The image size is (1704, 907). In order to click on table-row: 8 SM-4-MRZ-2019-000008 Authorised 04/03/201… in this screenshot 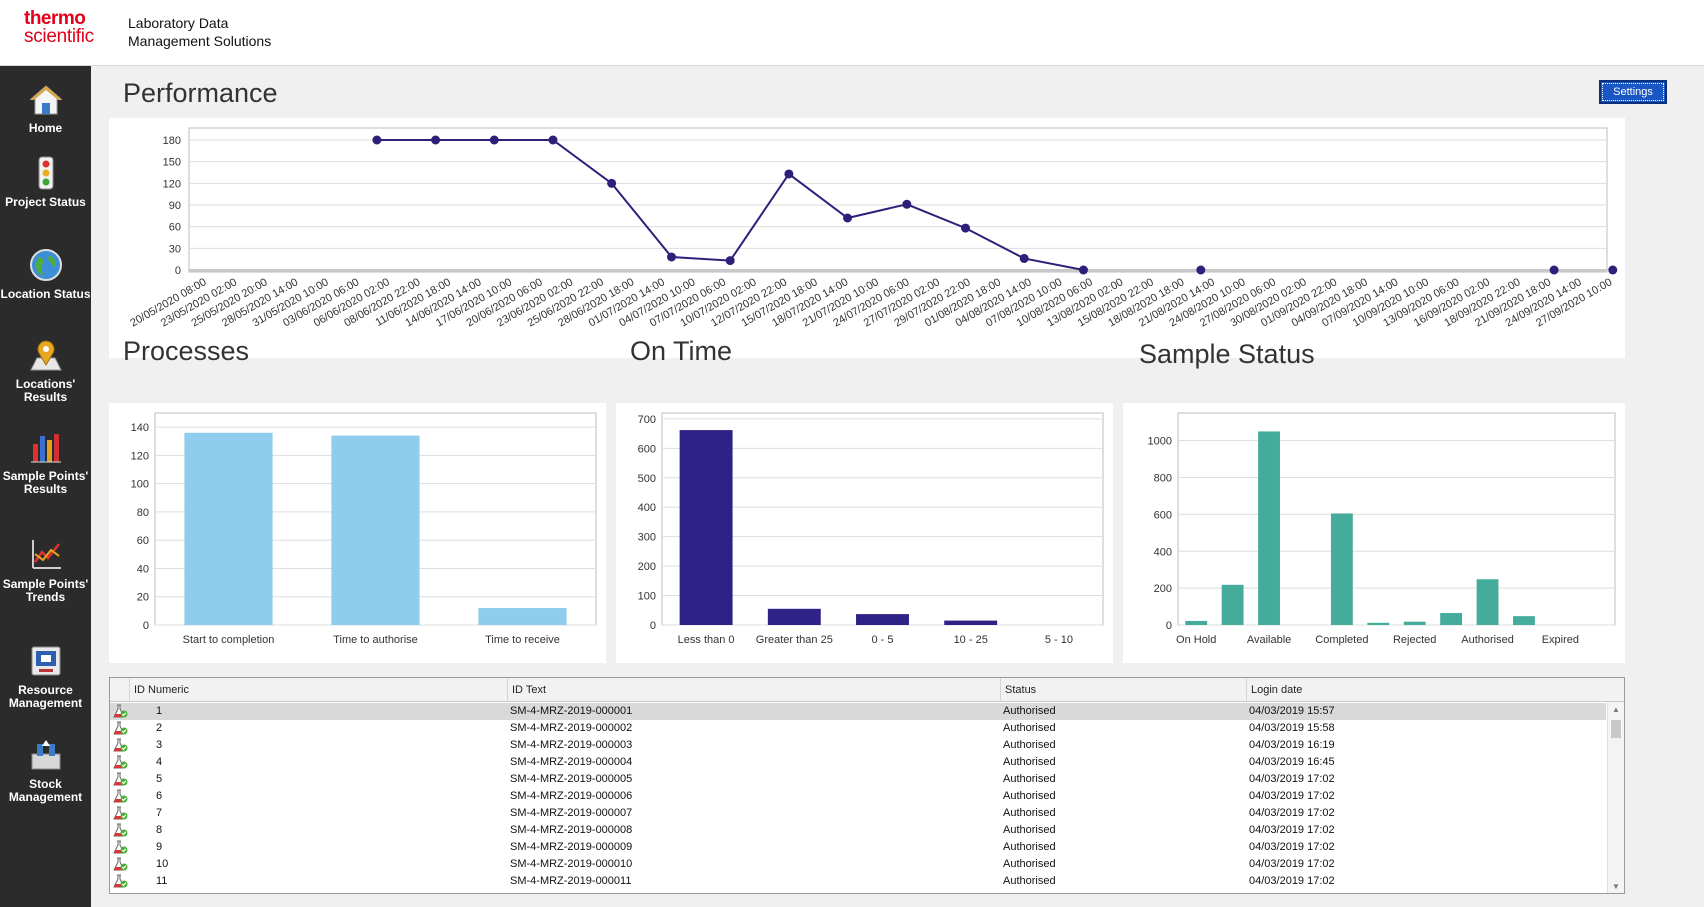, I will do `click(858, 830)`.